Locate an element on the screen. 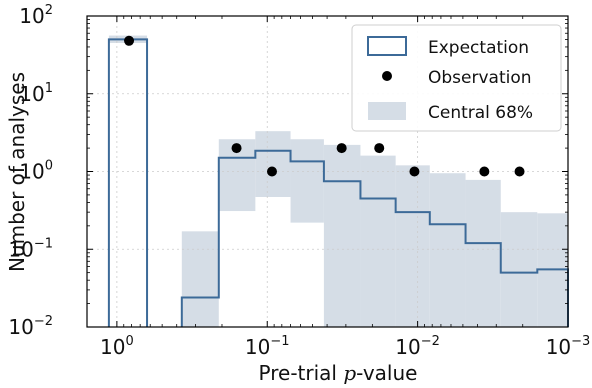 The width and height of the screenshot is (592, 388). x-tick-label-1: 10⁻¹ is located at coordinates (267, 346).